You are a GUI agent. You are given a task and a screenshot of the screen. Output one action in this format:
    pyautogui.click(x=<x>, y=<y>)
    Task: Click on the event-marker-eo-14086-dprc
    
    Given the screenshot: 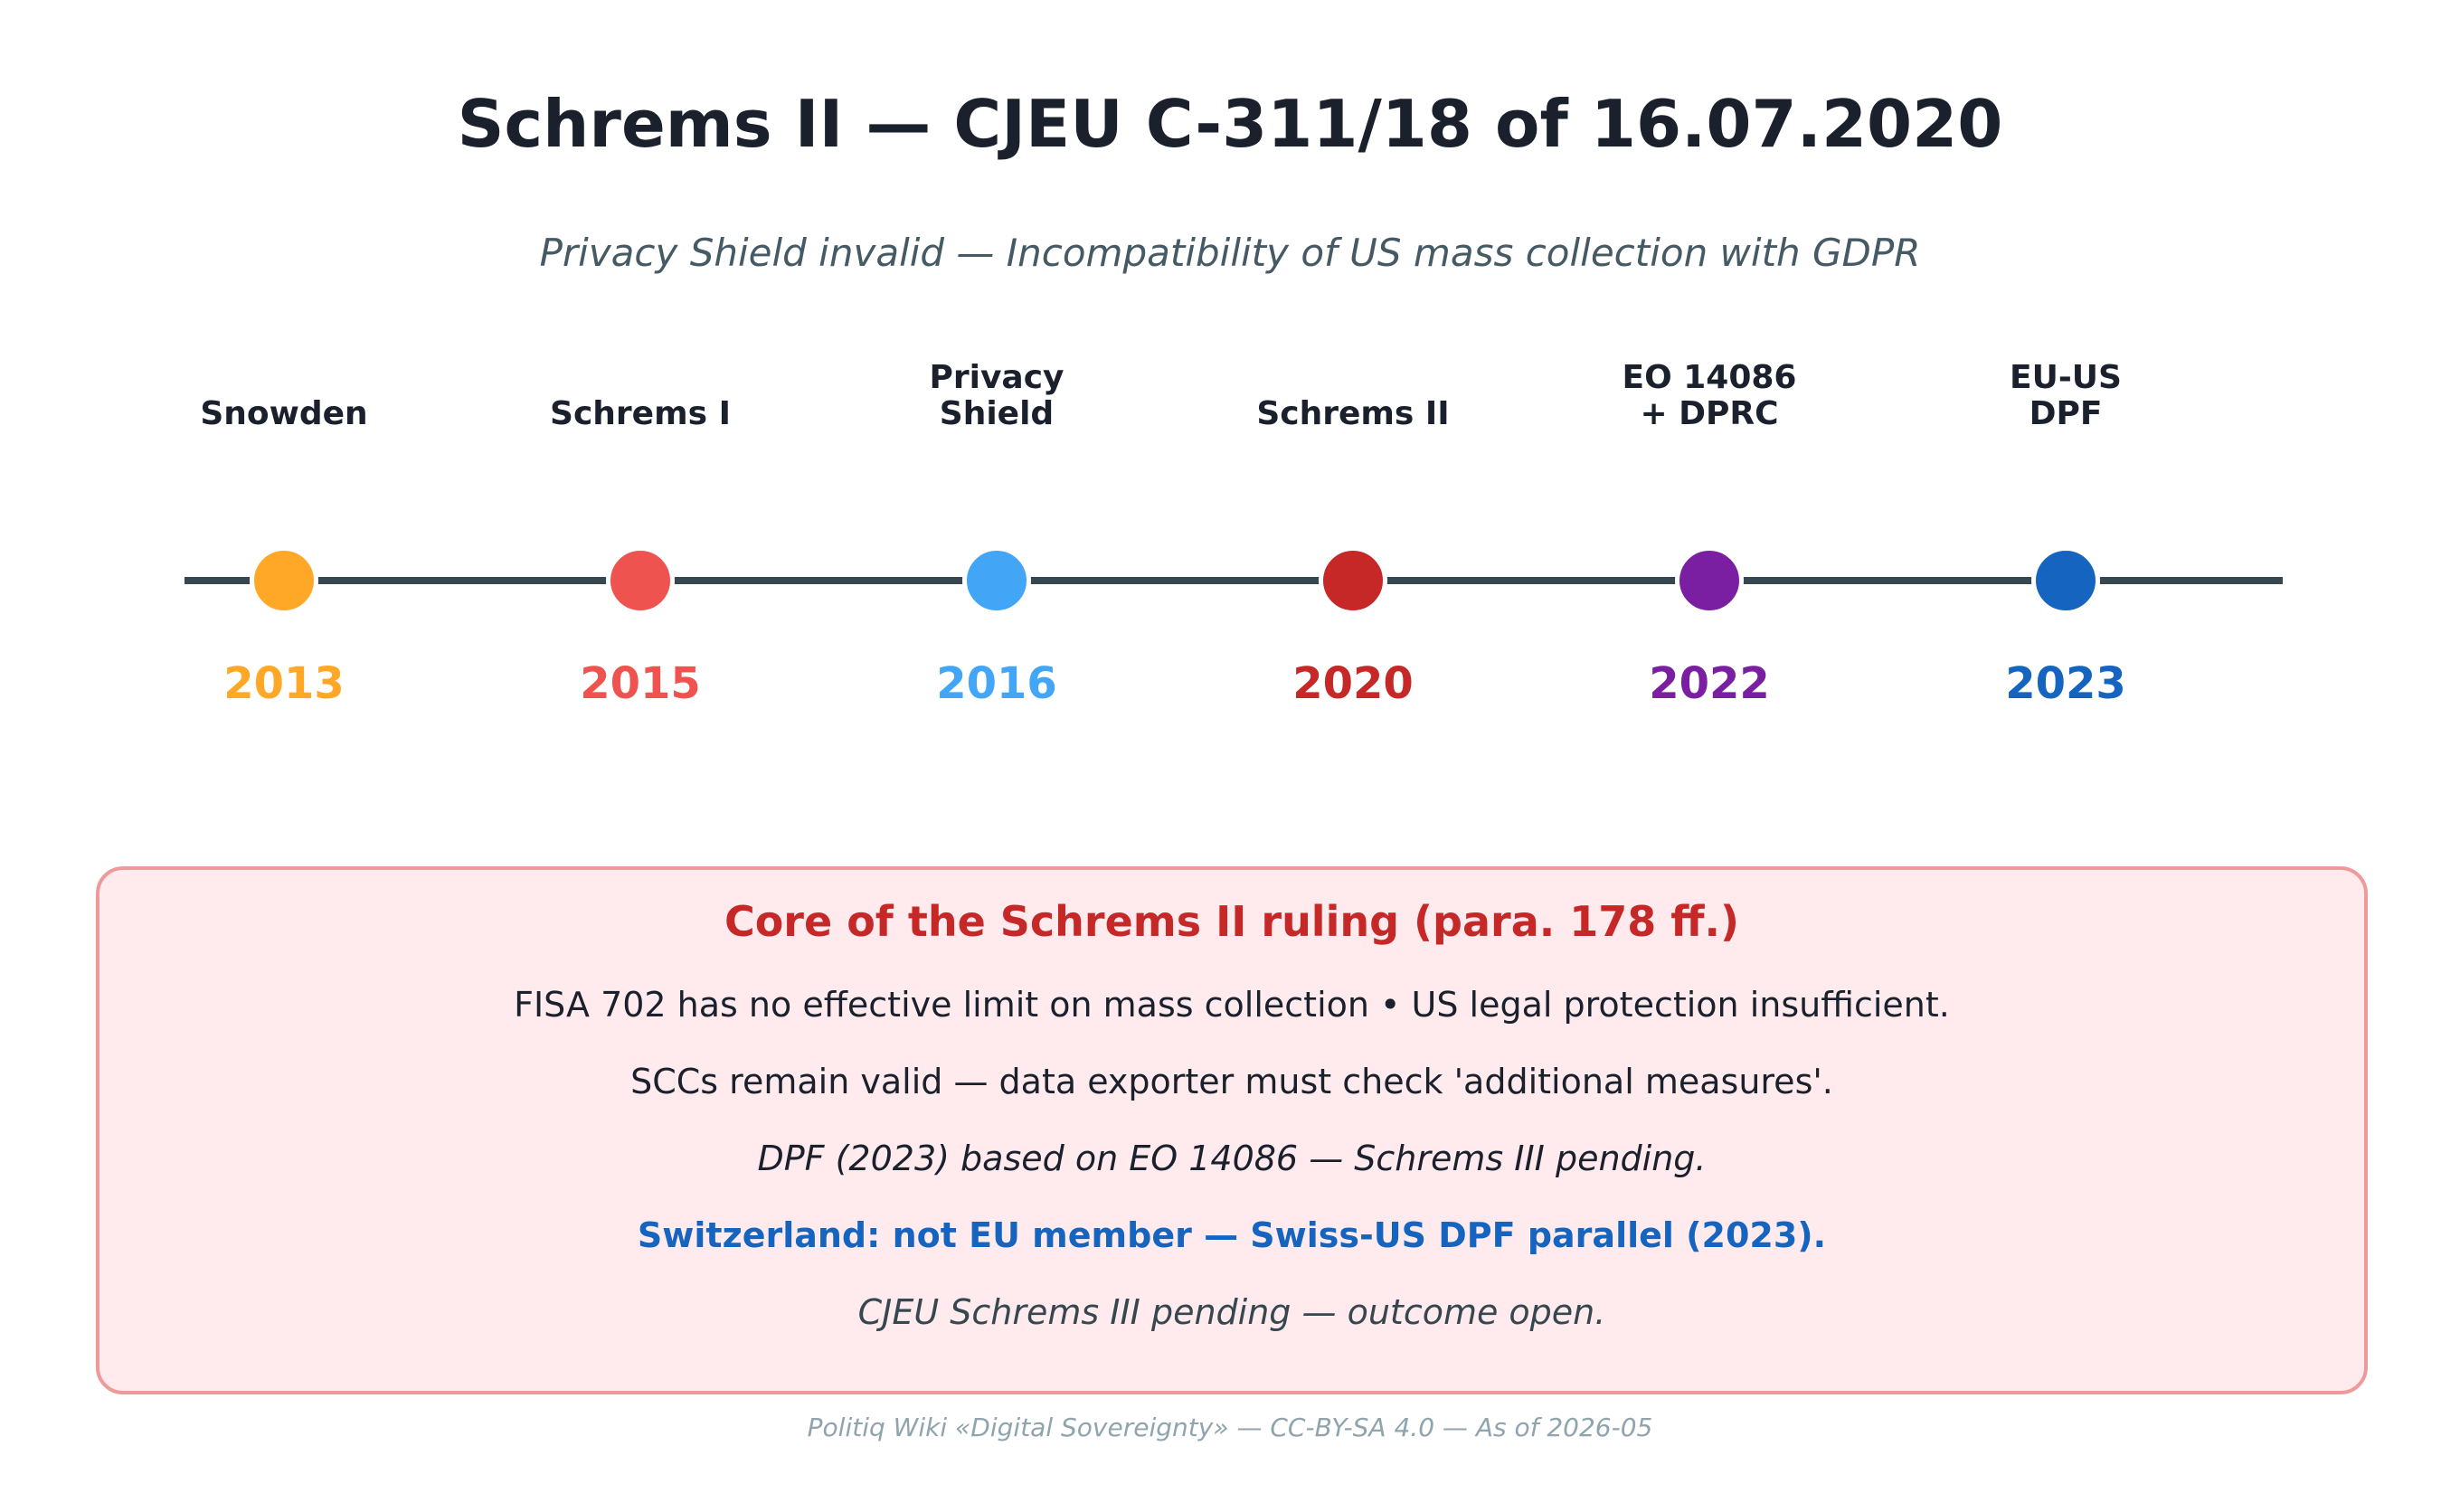 What is the action you would take?
    pyautogui.click(x=1709, y=580)
    